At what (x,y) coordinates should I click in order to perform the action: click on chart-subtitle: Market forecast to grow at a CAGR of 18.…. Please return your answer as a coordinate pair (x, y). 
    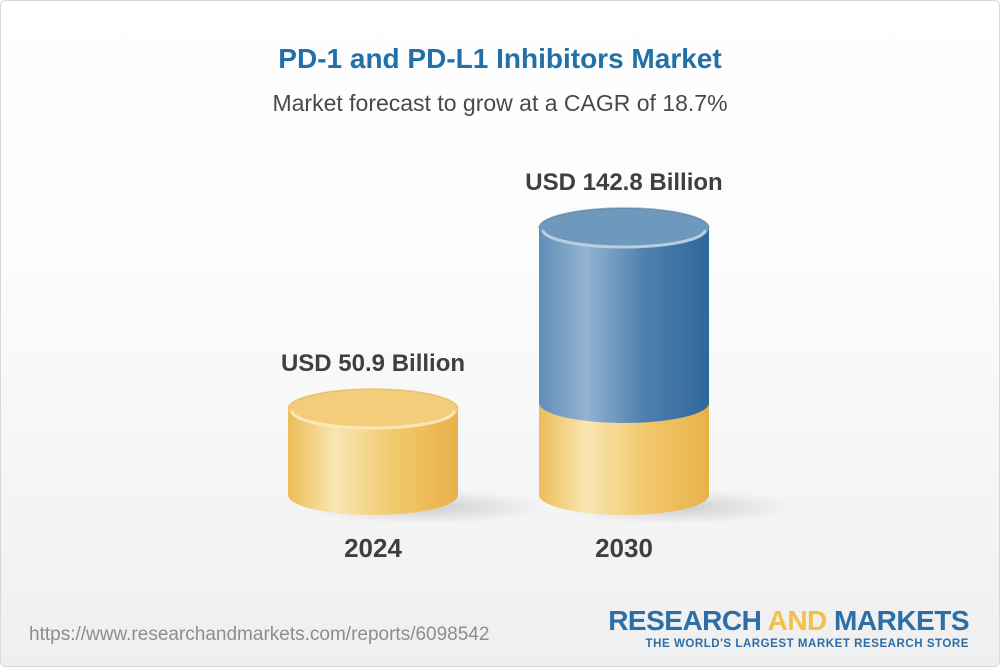
    Looking at the image, I should click on (500, 103).